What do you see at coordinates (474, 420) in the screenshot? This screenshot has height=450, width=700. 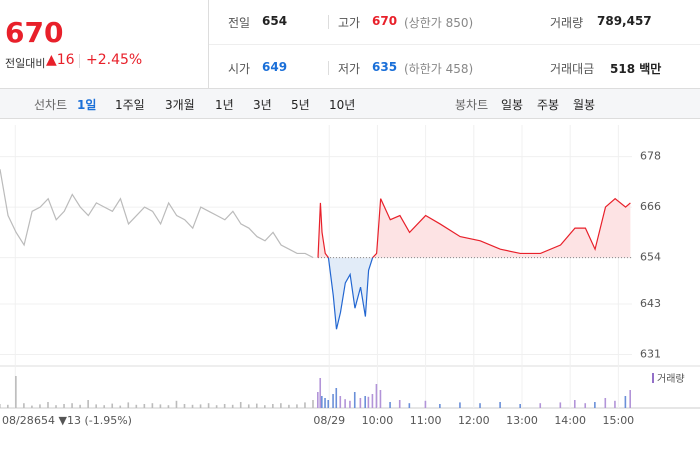 I see `x-tick-label: 12:00` at bounding box center [474, 420].